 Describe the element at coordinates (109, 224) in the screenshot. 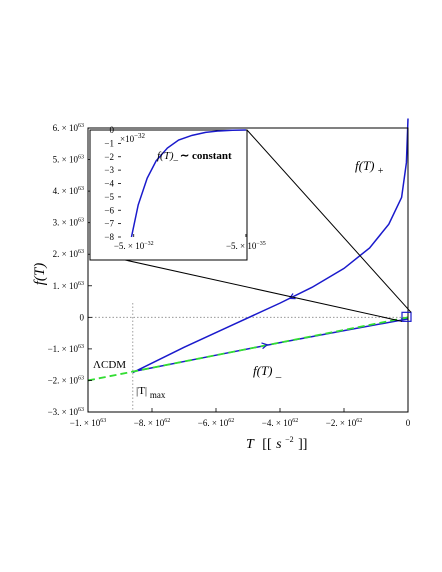

I see `inset-y-tick-label-7: −7` at that location.